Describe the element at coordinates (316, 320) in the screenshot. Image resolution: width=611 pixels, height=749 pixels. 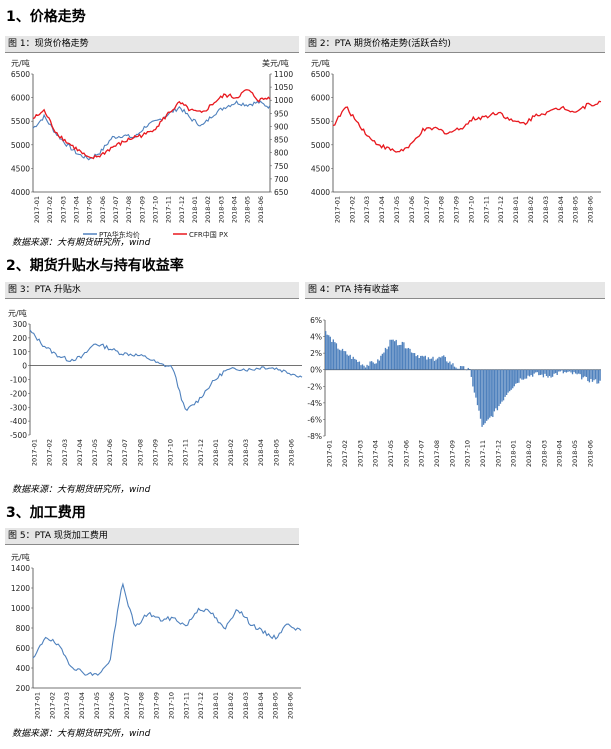
I see `y-tick-label: 6%` at that location.